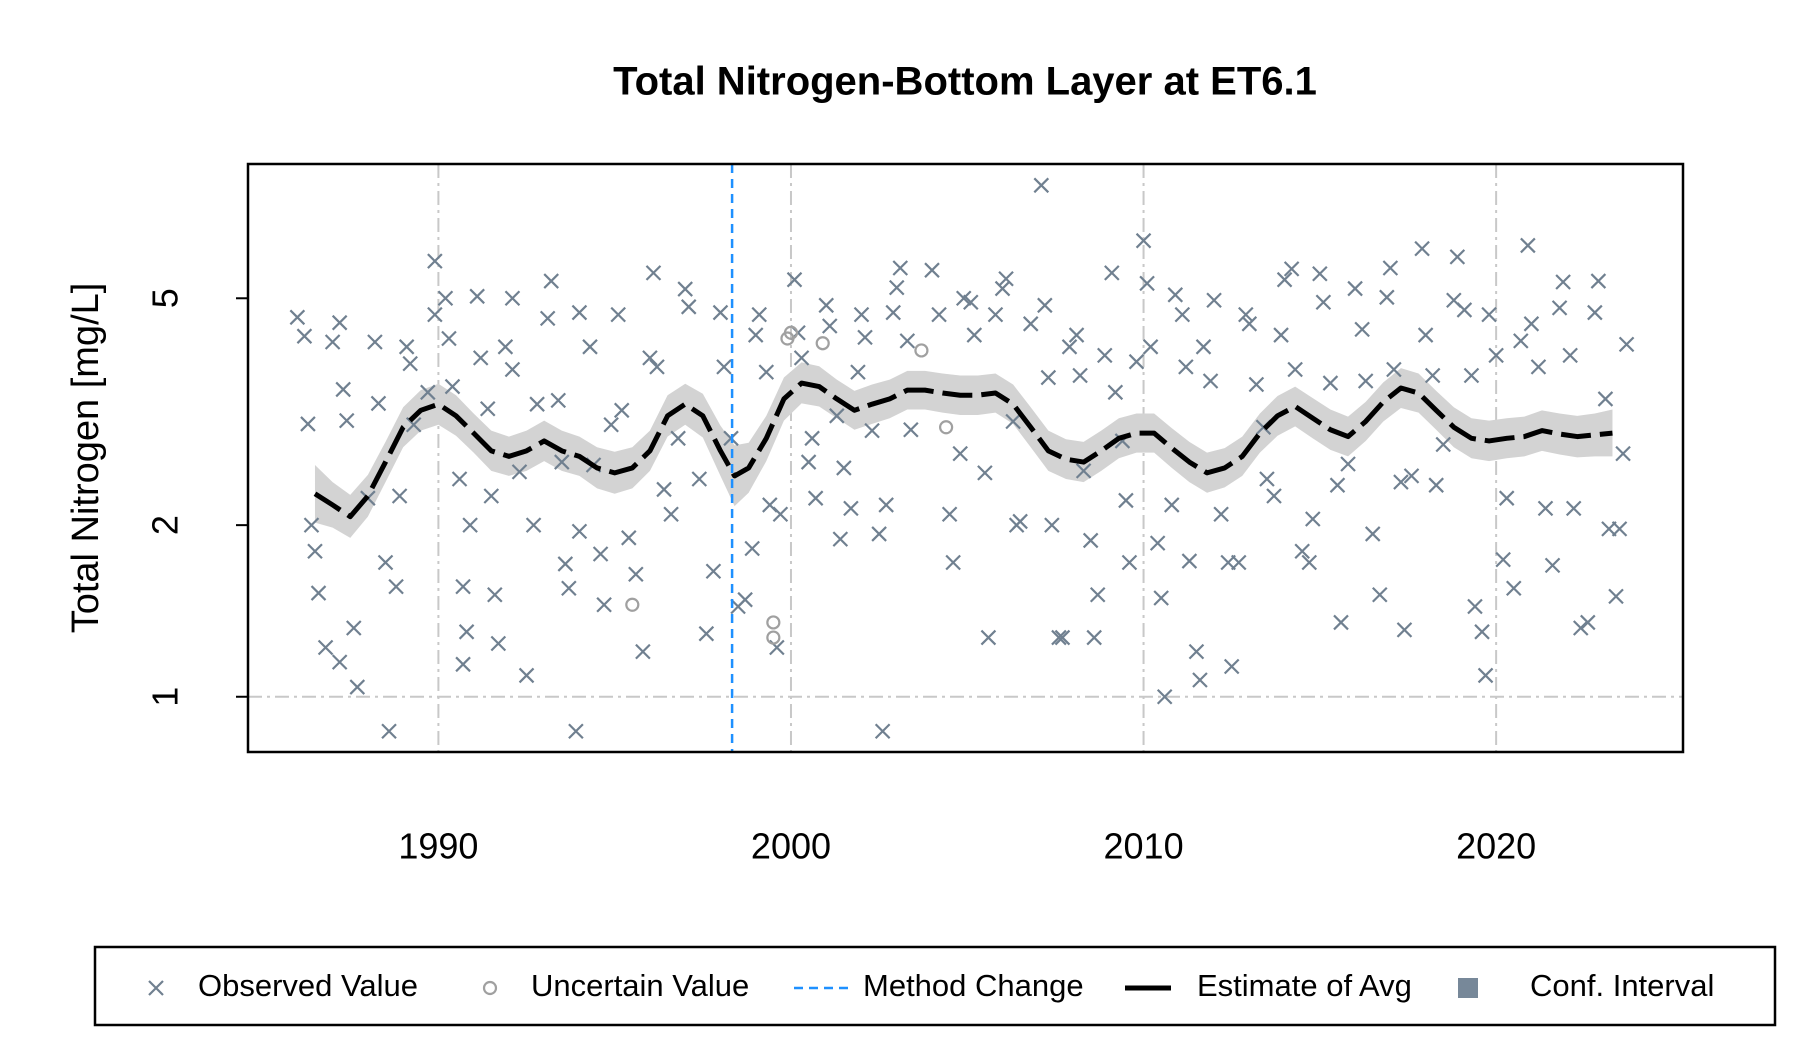  Describe the element at coordinates (308, 985) in the screenshot. I see `legend-label: Observed Value` at that location.